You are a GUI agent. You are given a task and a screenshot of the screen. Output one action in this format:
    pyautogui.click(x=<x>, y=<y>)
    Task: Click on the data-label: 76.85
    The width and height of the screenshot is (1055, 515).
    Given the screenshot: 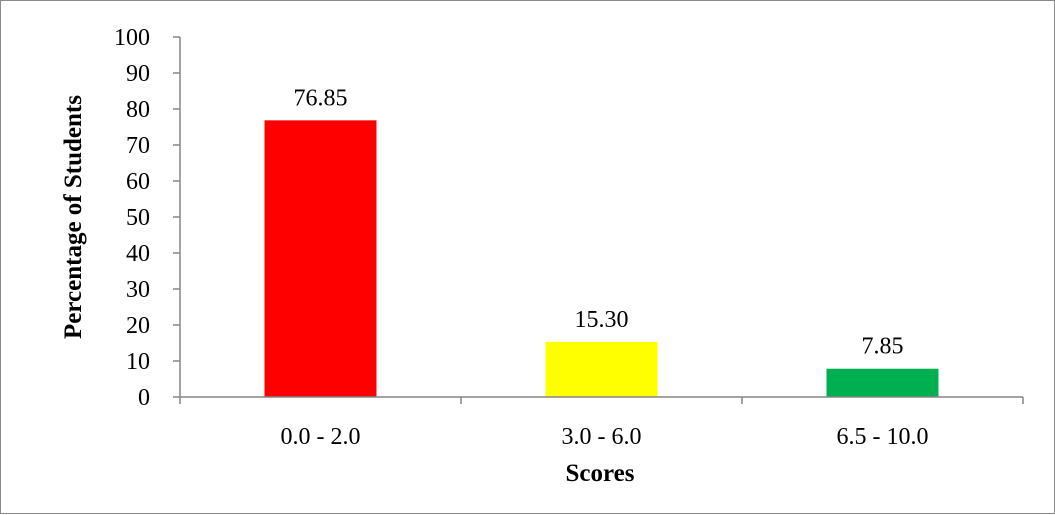 What is the action you would take?
    pyautogui.click(x=321, y=98)
    